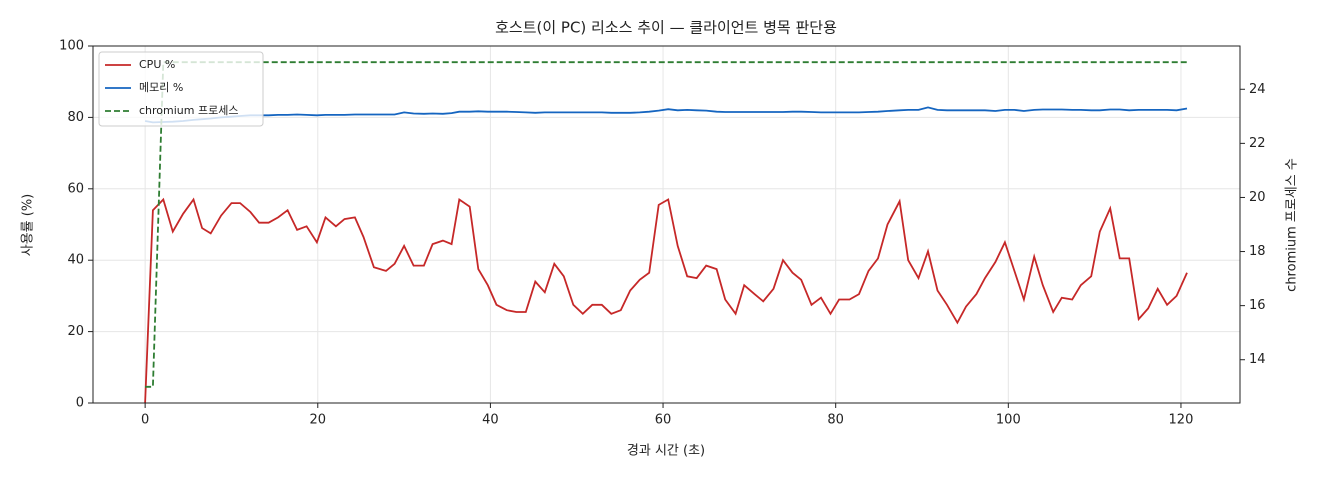 The height and width of the screenshot is (480, 1320). I want to click on y-tick-label: 40, so click(75, 260).